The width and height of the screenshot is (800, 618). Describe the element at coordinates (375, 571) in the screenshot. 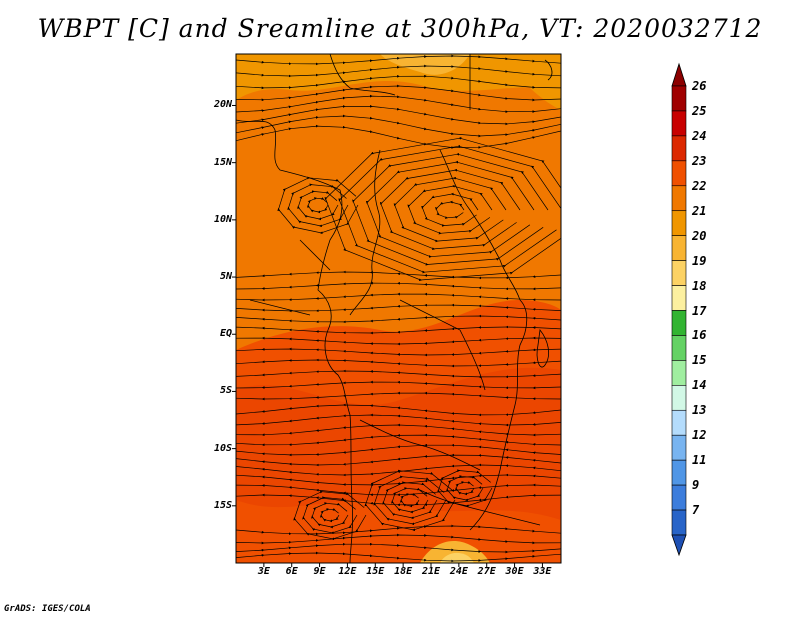

I see `lon-label: 15E` at that location.